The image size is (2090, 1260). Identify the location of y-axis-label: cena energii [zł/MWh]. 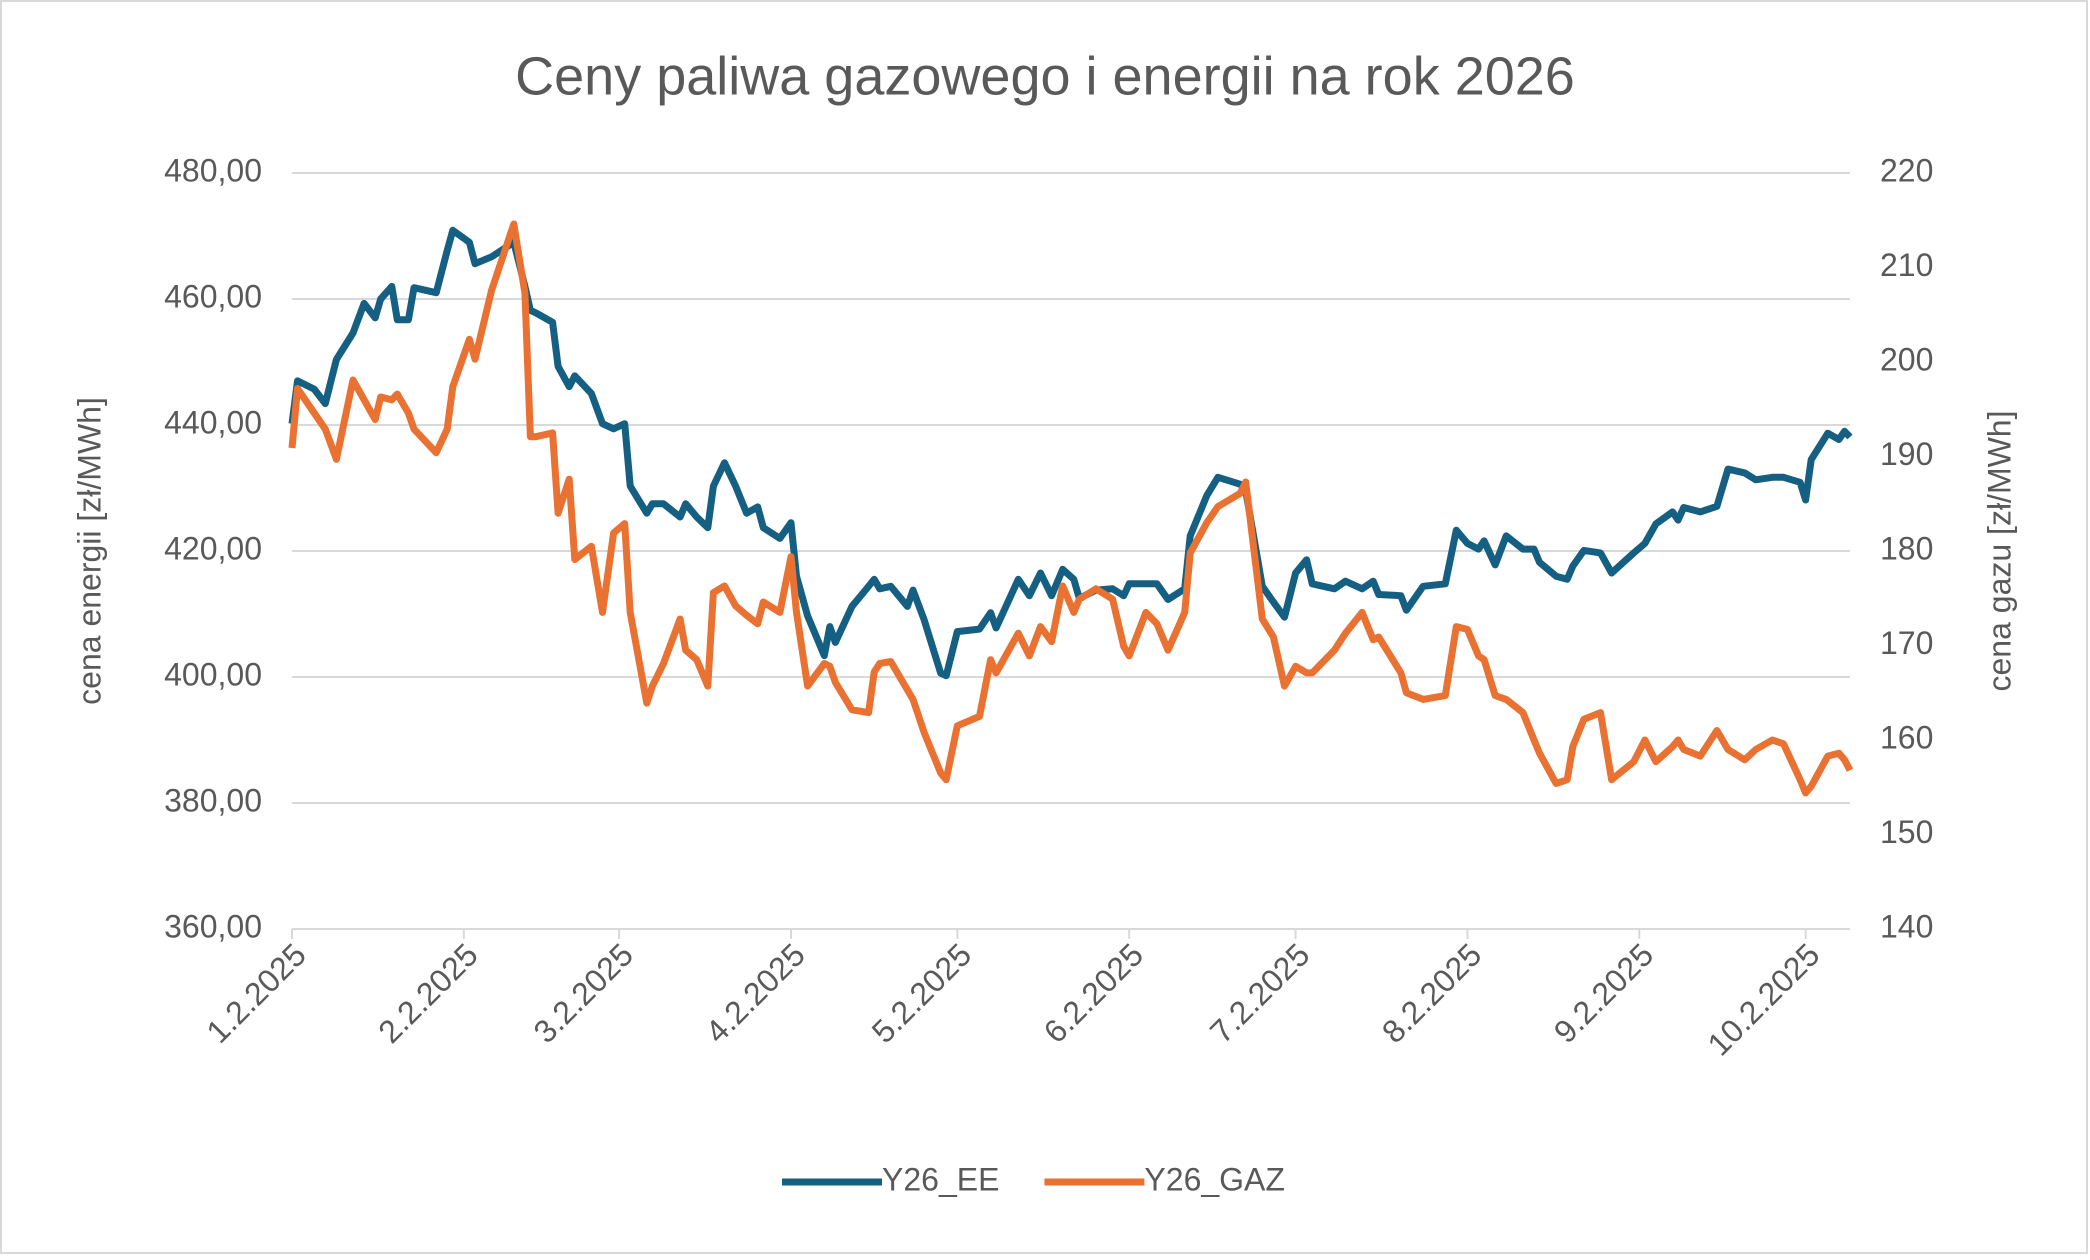
(89, 551).